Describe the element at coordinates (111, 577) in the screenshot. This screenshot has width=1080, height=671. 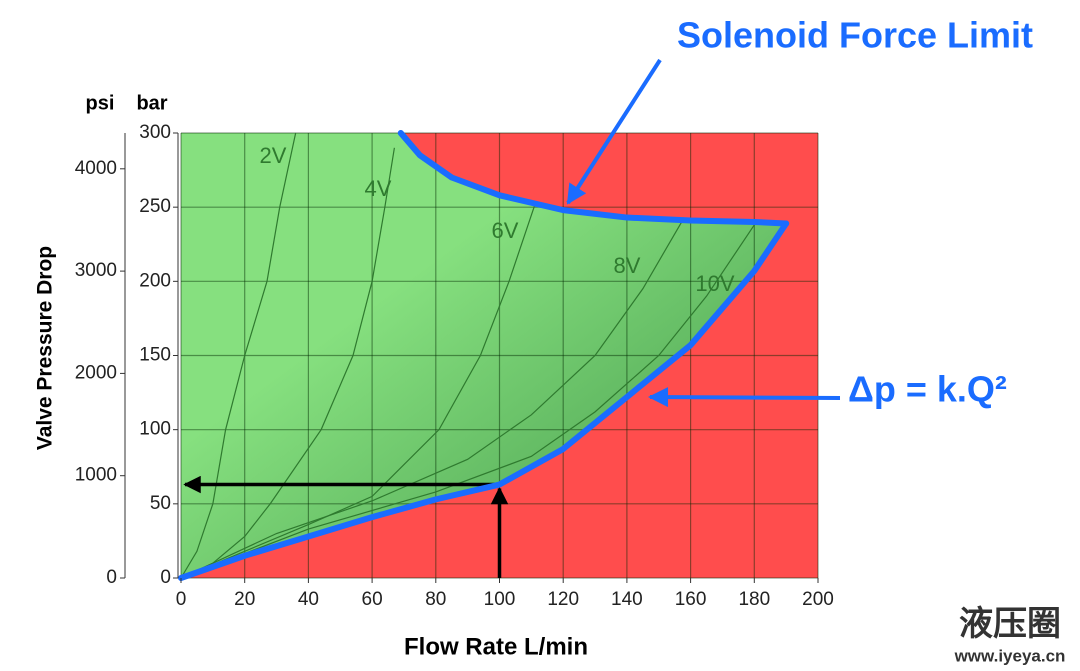
I see `y2-tick-label: 0` at that location.